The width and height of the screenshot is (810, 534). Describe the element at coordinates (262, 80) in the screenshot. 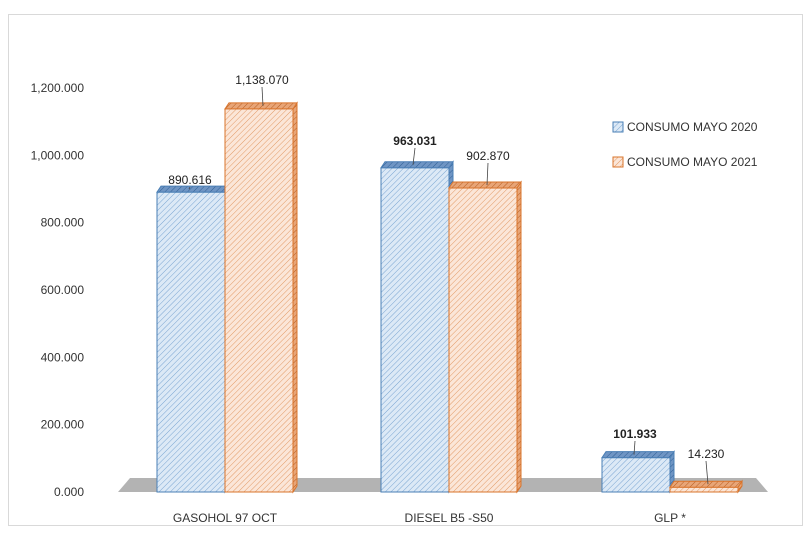

I see `data-label: 1,138.070` at that location.